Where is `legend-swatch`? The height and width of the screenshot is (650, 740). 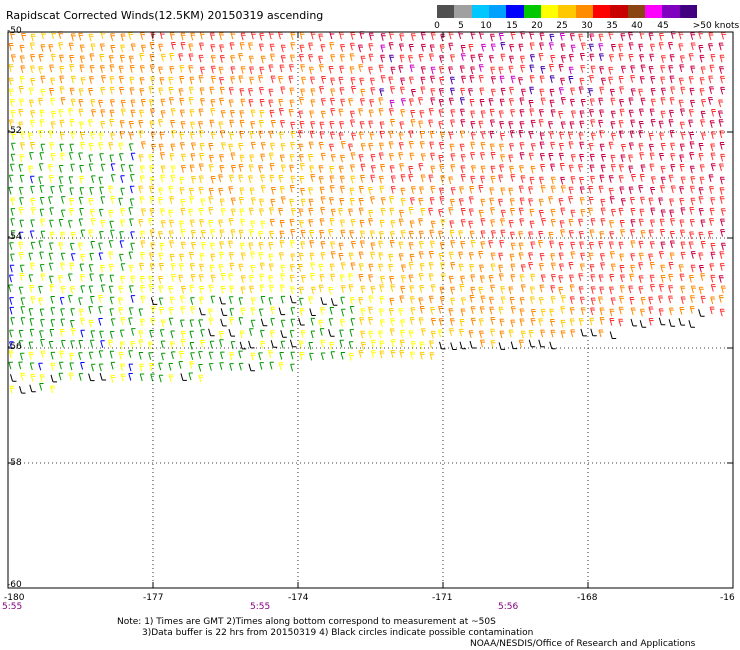
legend-swatch is located at coordinates (446, 11).